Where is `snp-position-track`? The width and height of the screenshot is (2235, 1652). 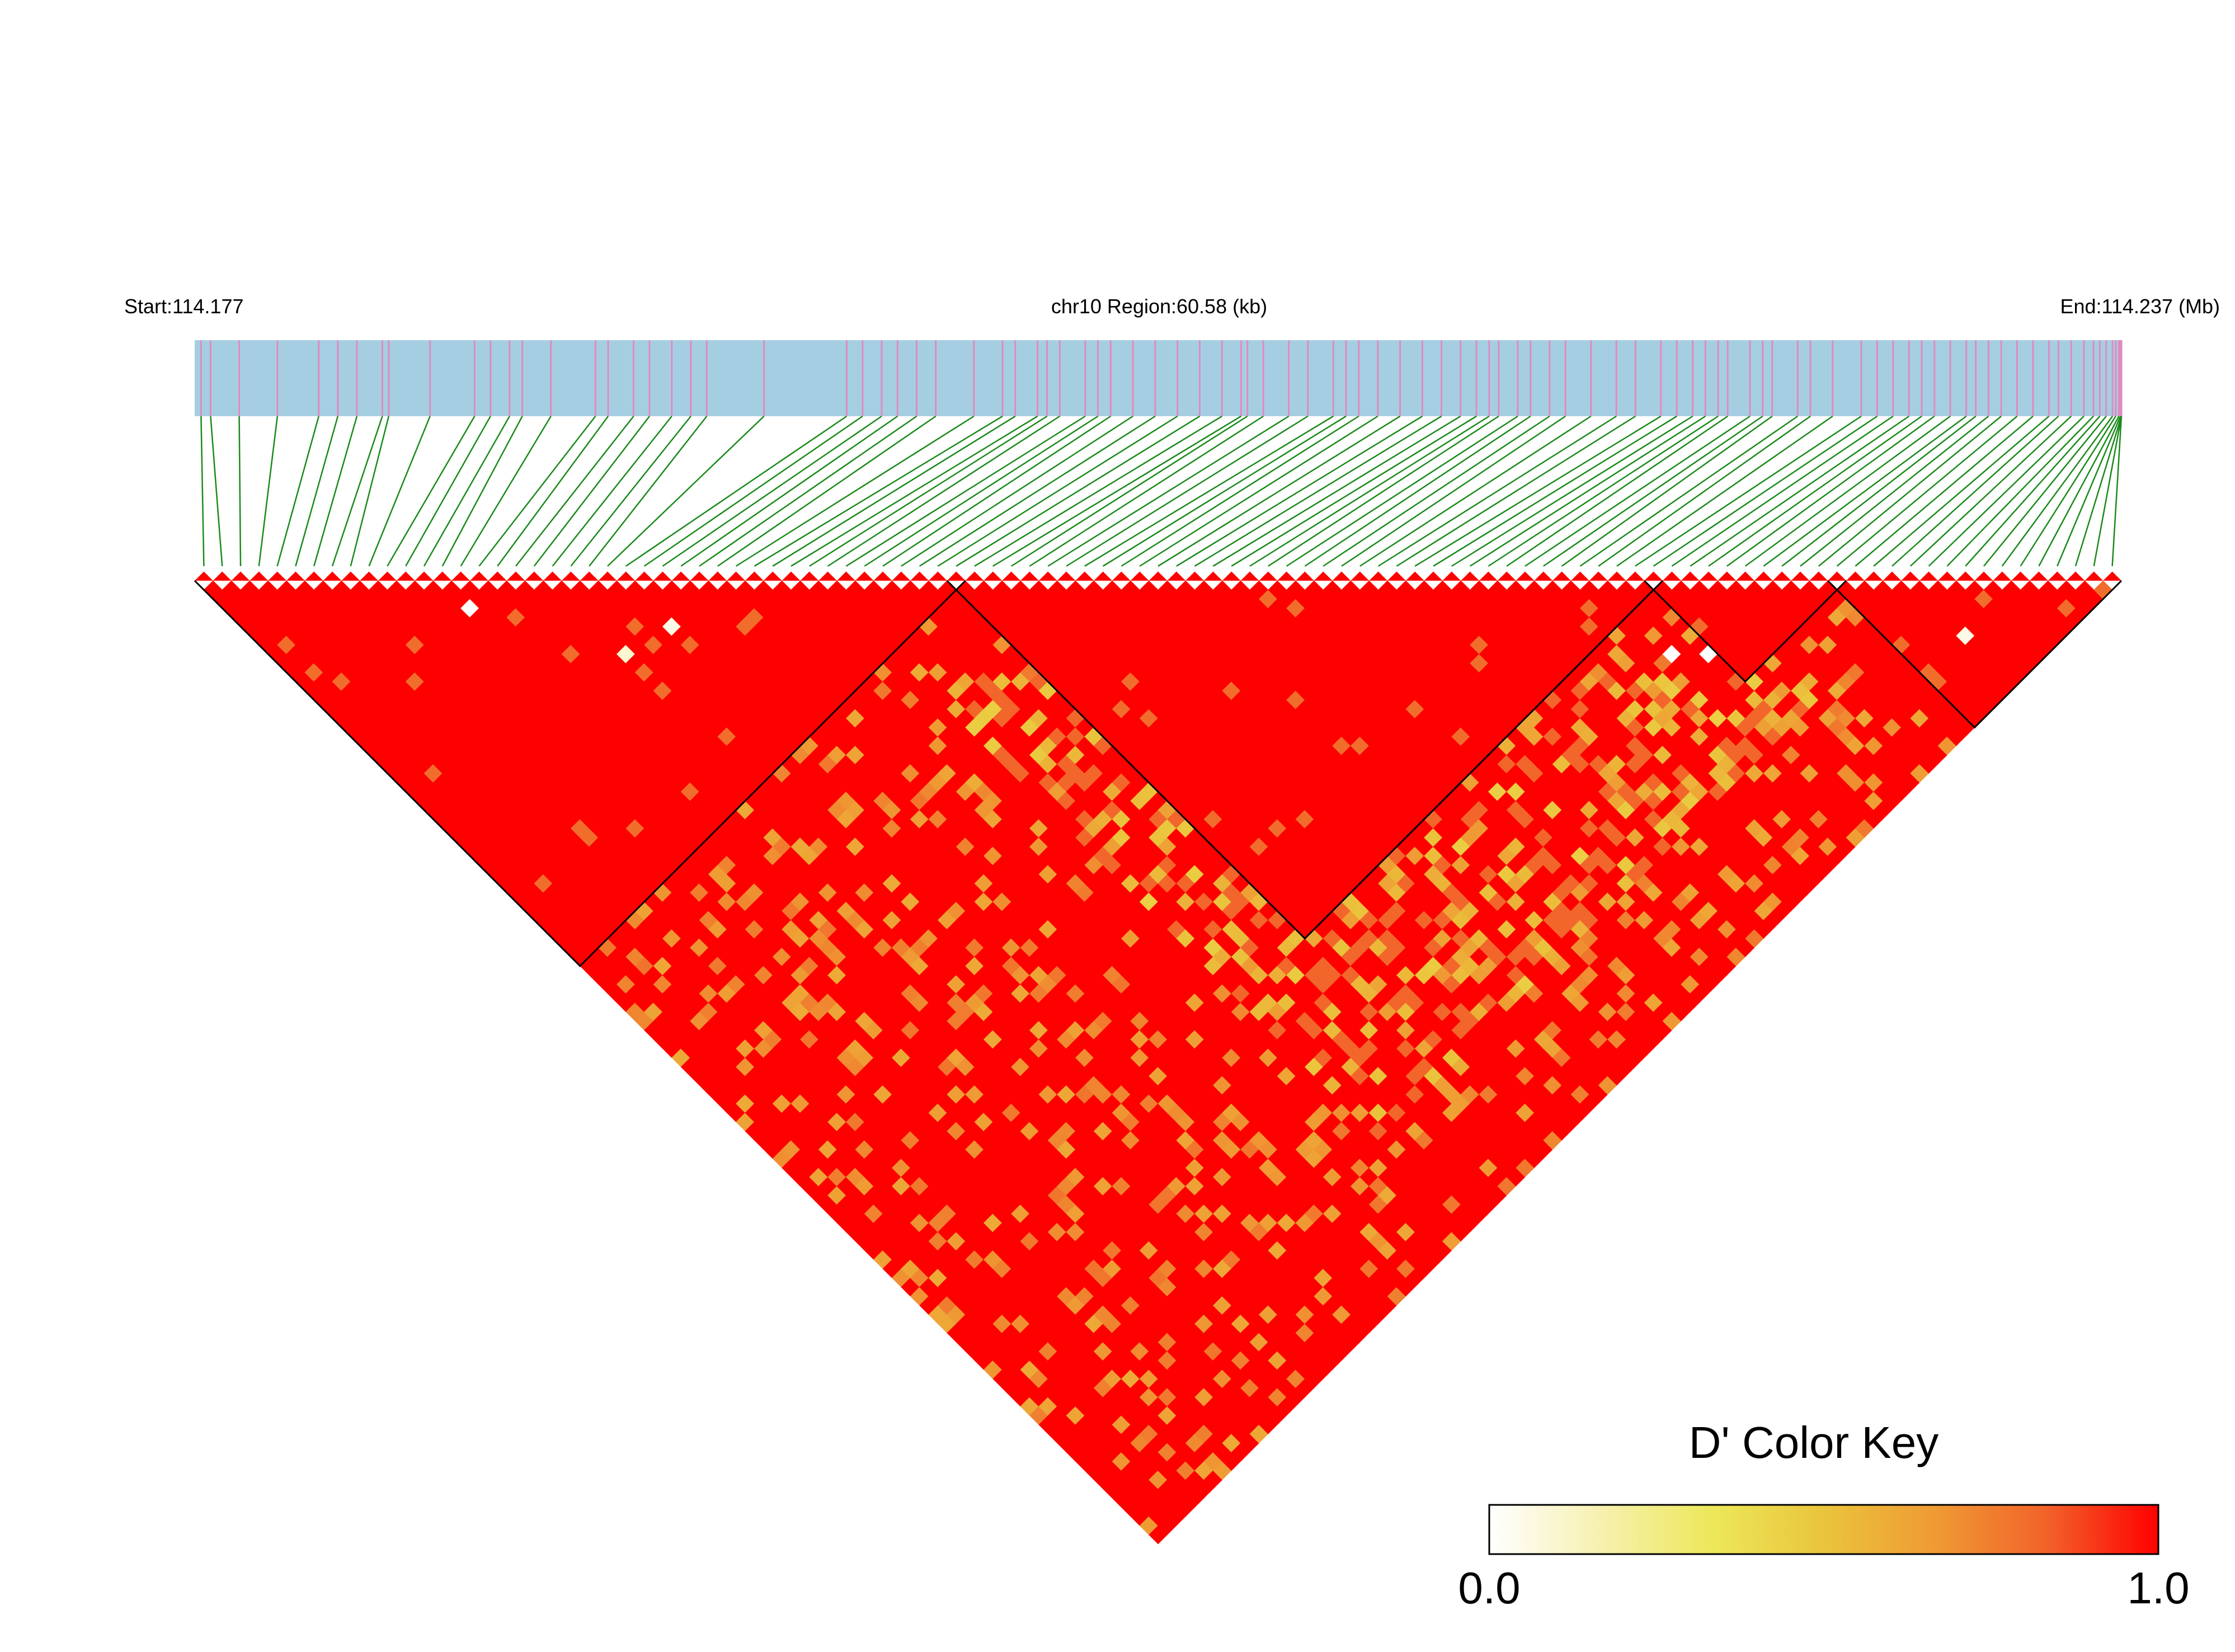
snp-position-track is located at coordinates (1158, 378).